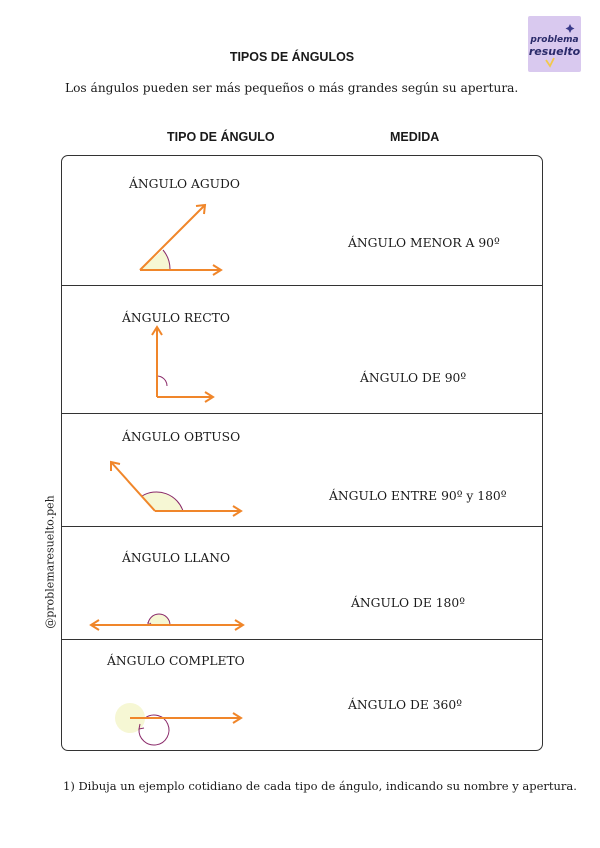 Image resolution: width=600 pixels, height=848 pixels. What do you see at coordinates (302, 470) in the screenshot?
I see `table-row-obtuse: ÁNGULO OBTUSO ÁNGULO ENTRE 90º y 180º` at bounding box center [302, 470].